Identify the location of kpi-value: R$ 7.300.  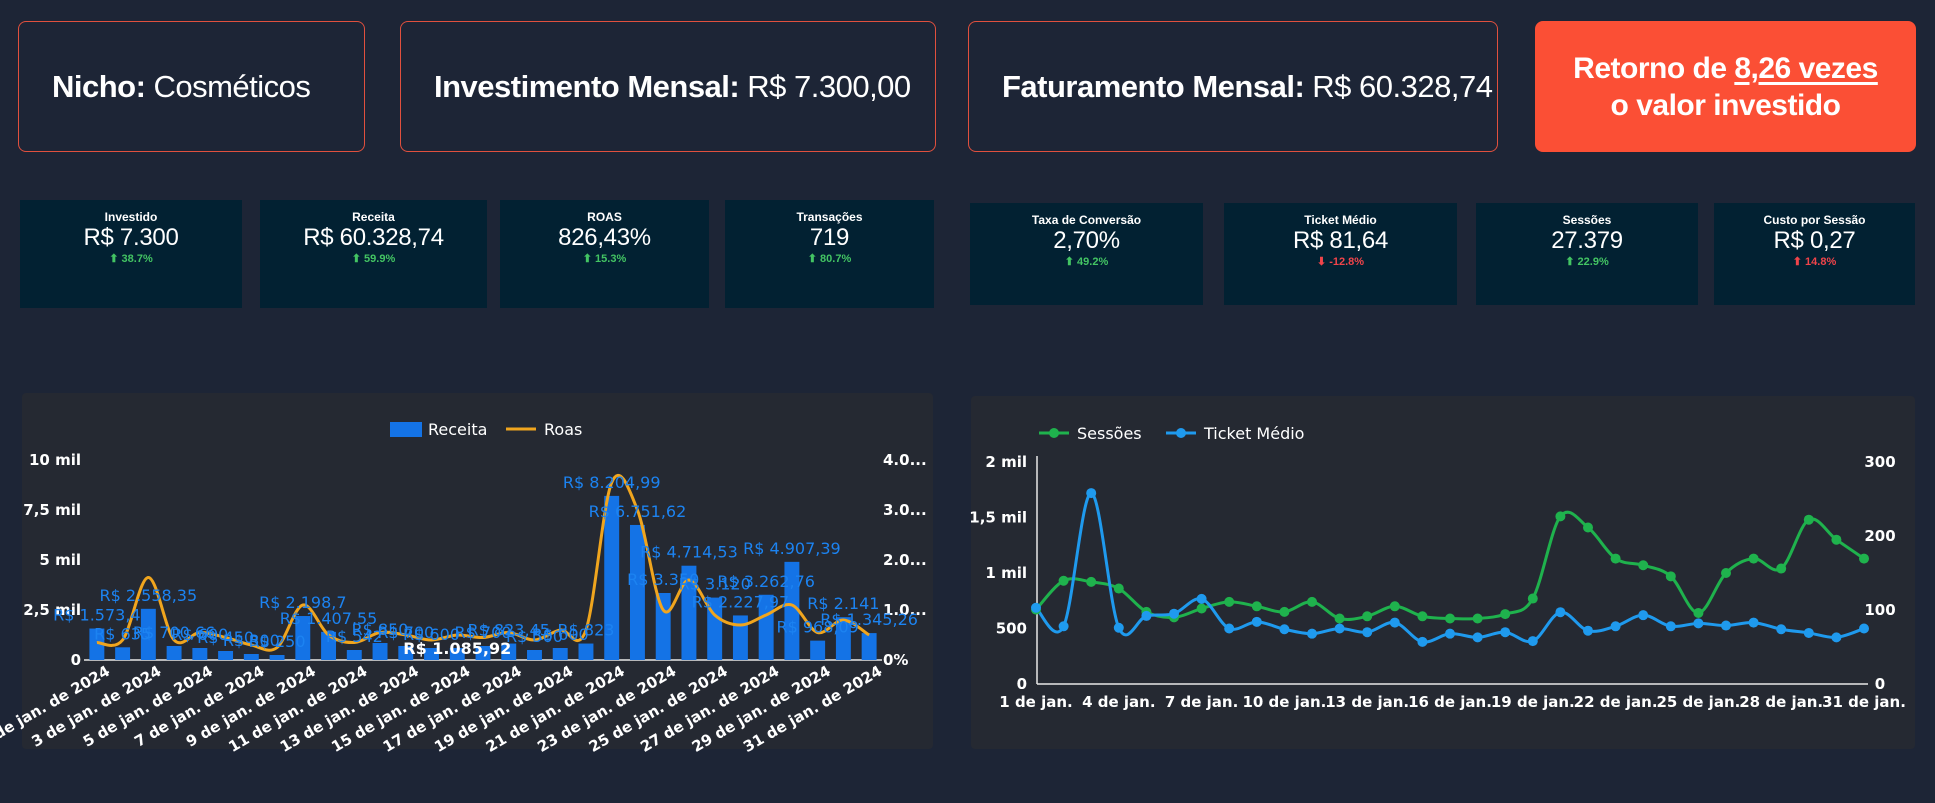
(131, 237).